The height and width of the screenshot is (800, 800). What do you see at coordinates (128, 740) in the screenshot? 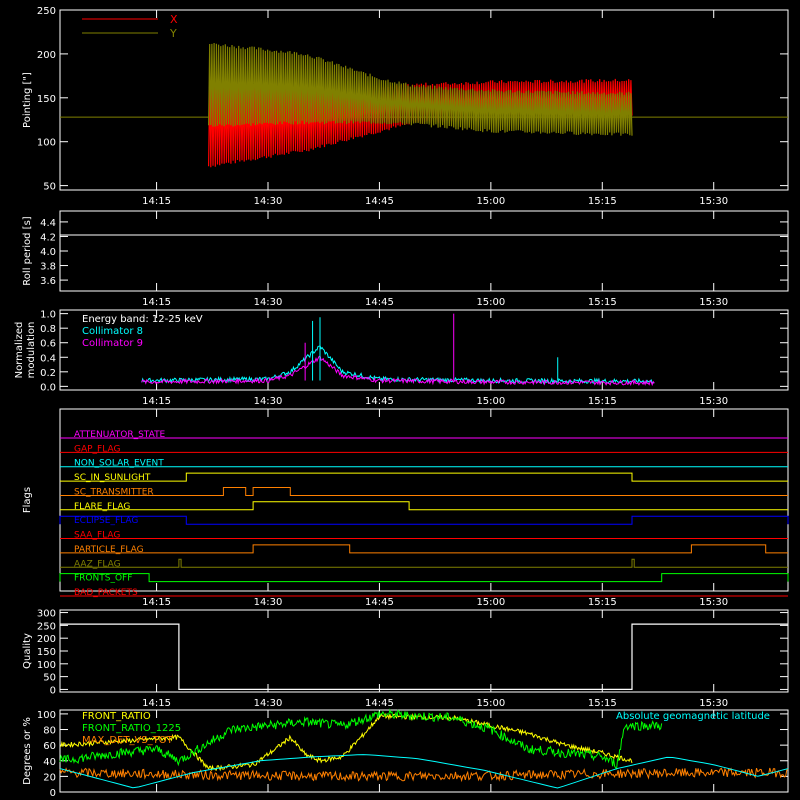
I see `legend-label: MAX_DET_VS_TOT` at bounding box center [128, 740].